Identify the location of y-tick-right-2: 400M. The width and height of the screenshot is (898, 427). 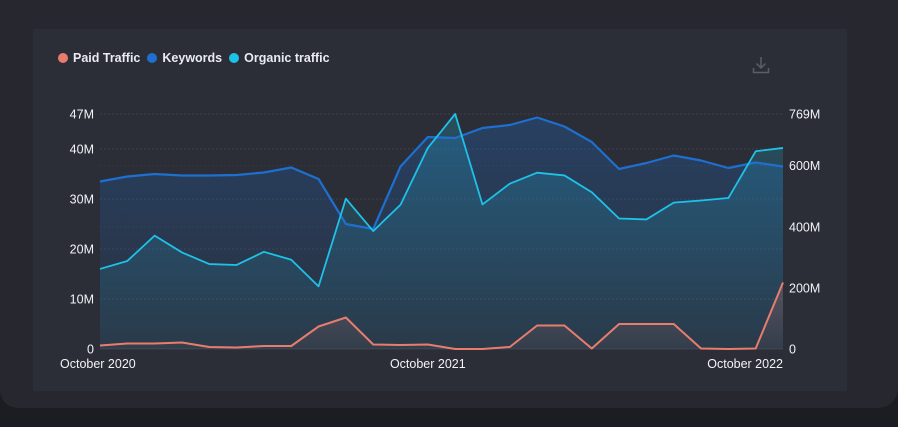
(804, 227).